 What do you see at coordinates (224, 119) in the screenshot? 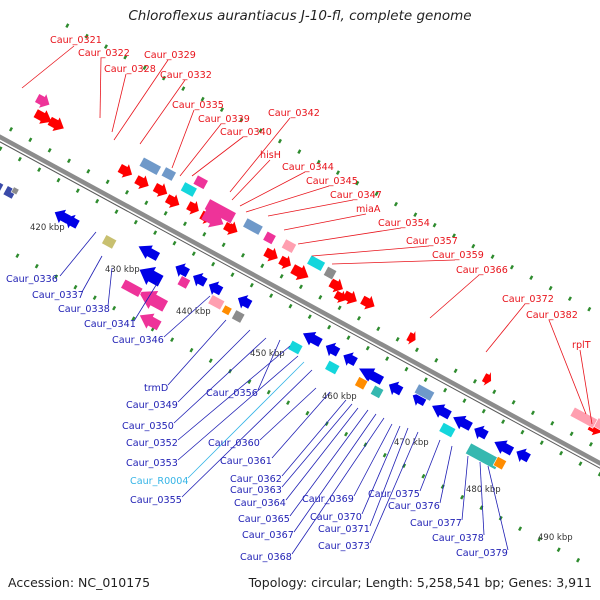
I see `forward-gene-label: Caur_0339` at bounding box center [224, 119].